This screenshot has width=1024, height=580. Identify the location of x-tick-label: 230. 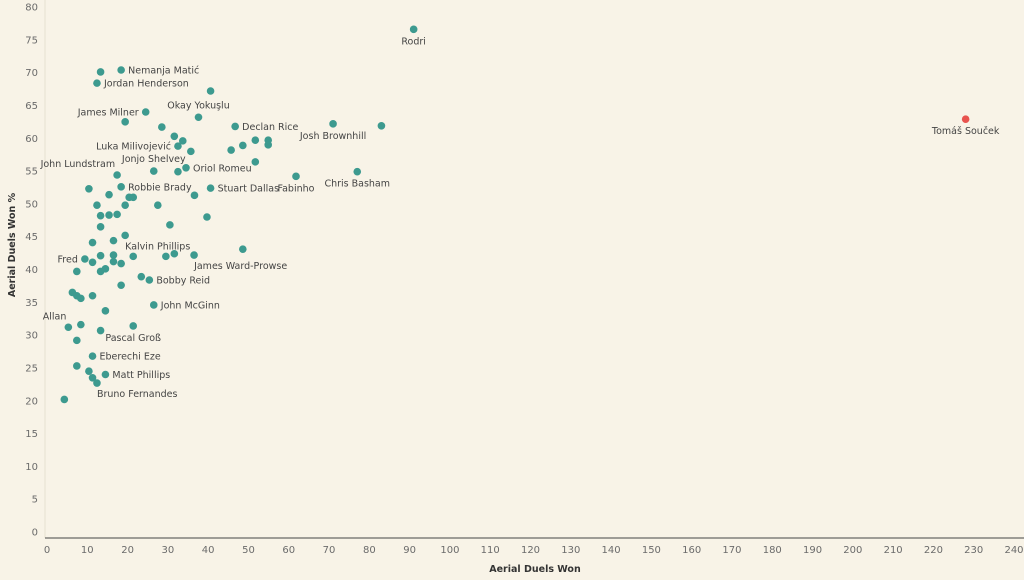
(973, 550).